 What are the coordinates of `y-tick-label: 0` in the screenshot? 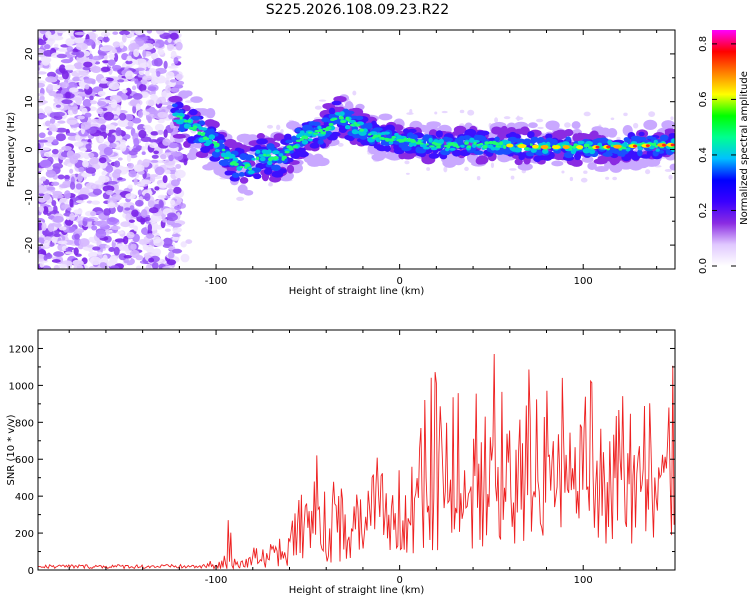 It's located at (31, 571).